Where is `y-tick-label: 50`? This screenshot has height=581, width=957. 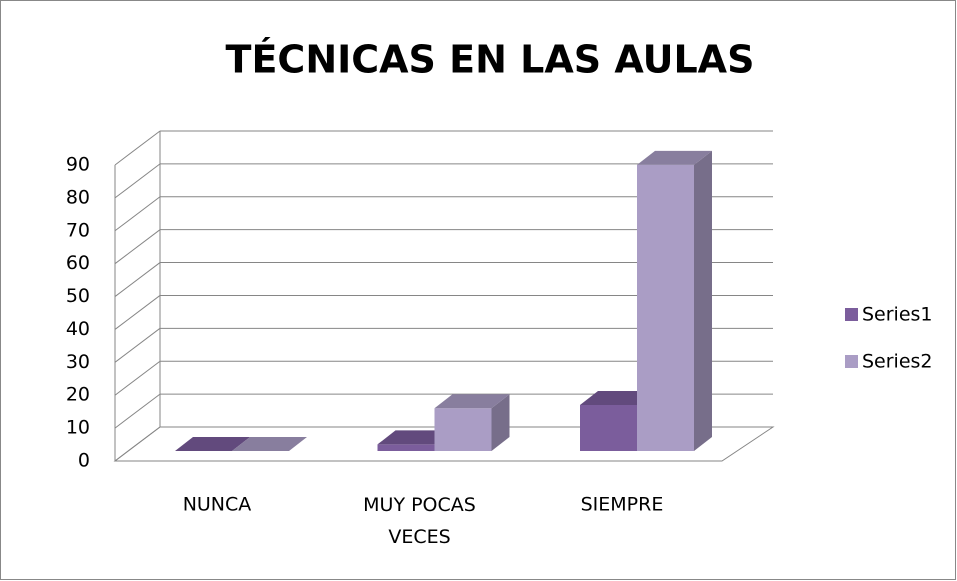 y-tick-label: 50 is located at coordinates (78, 296).